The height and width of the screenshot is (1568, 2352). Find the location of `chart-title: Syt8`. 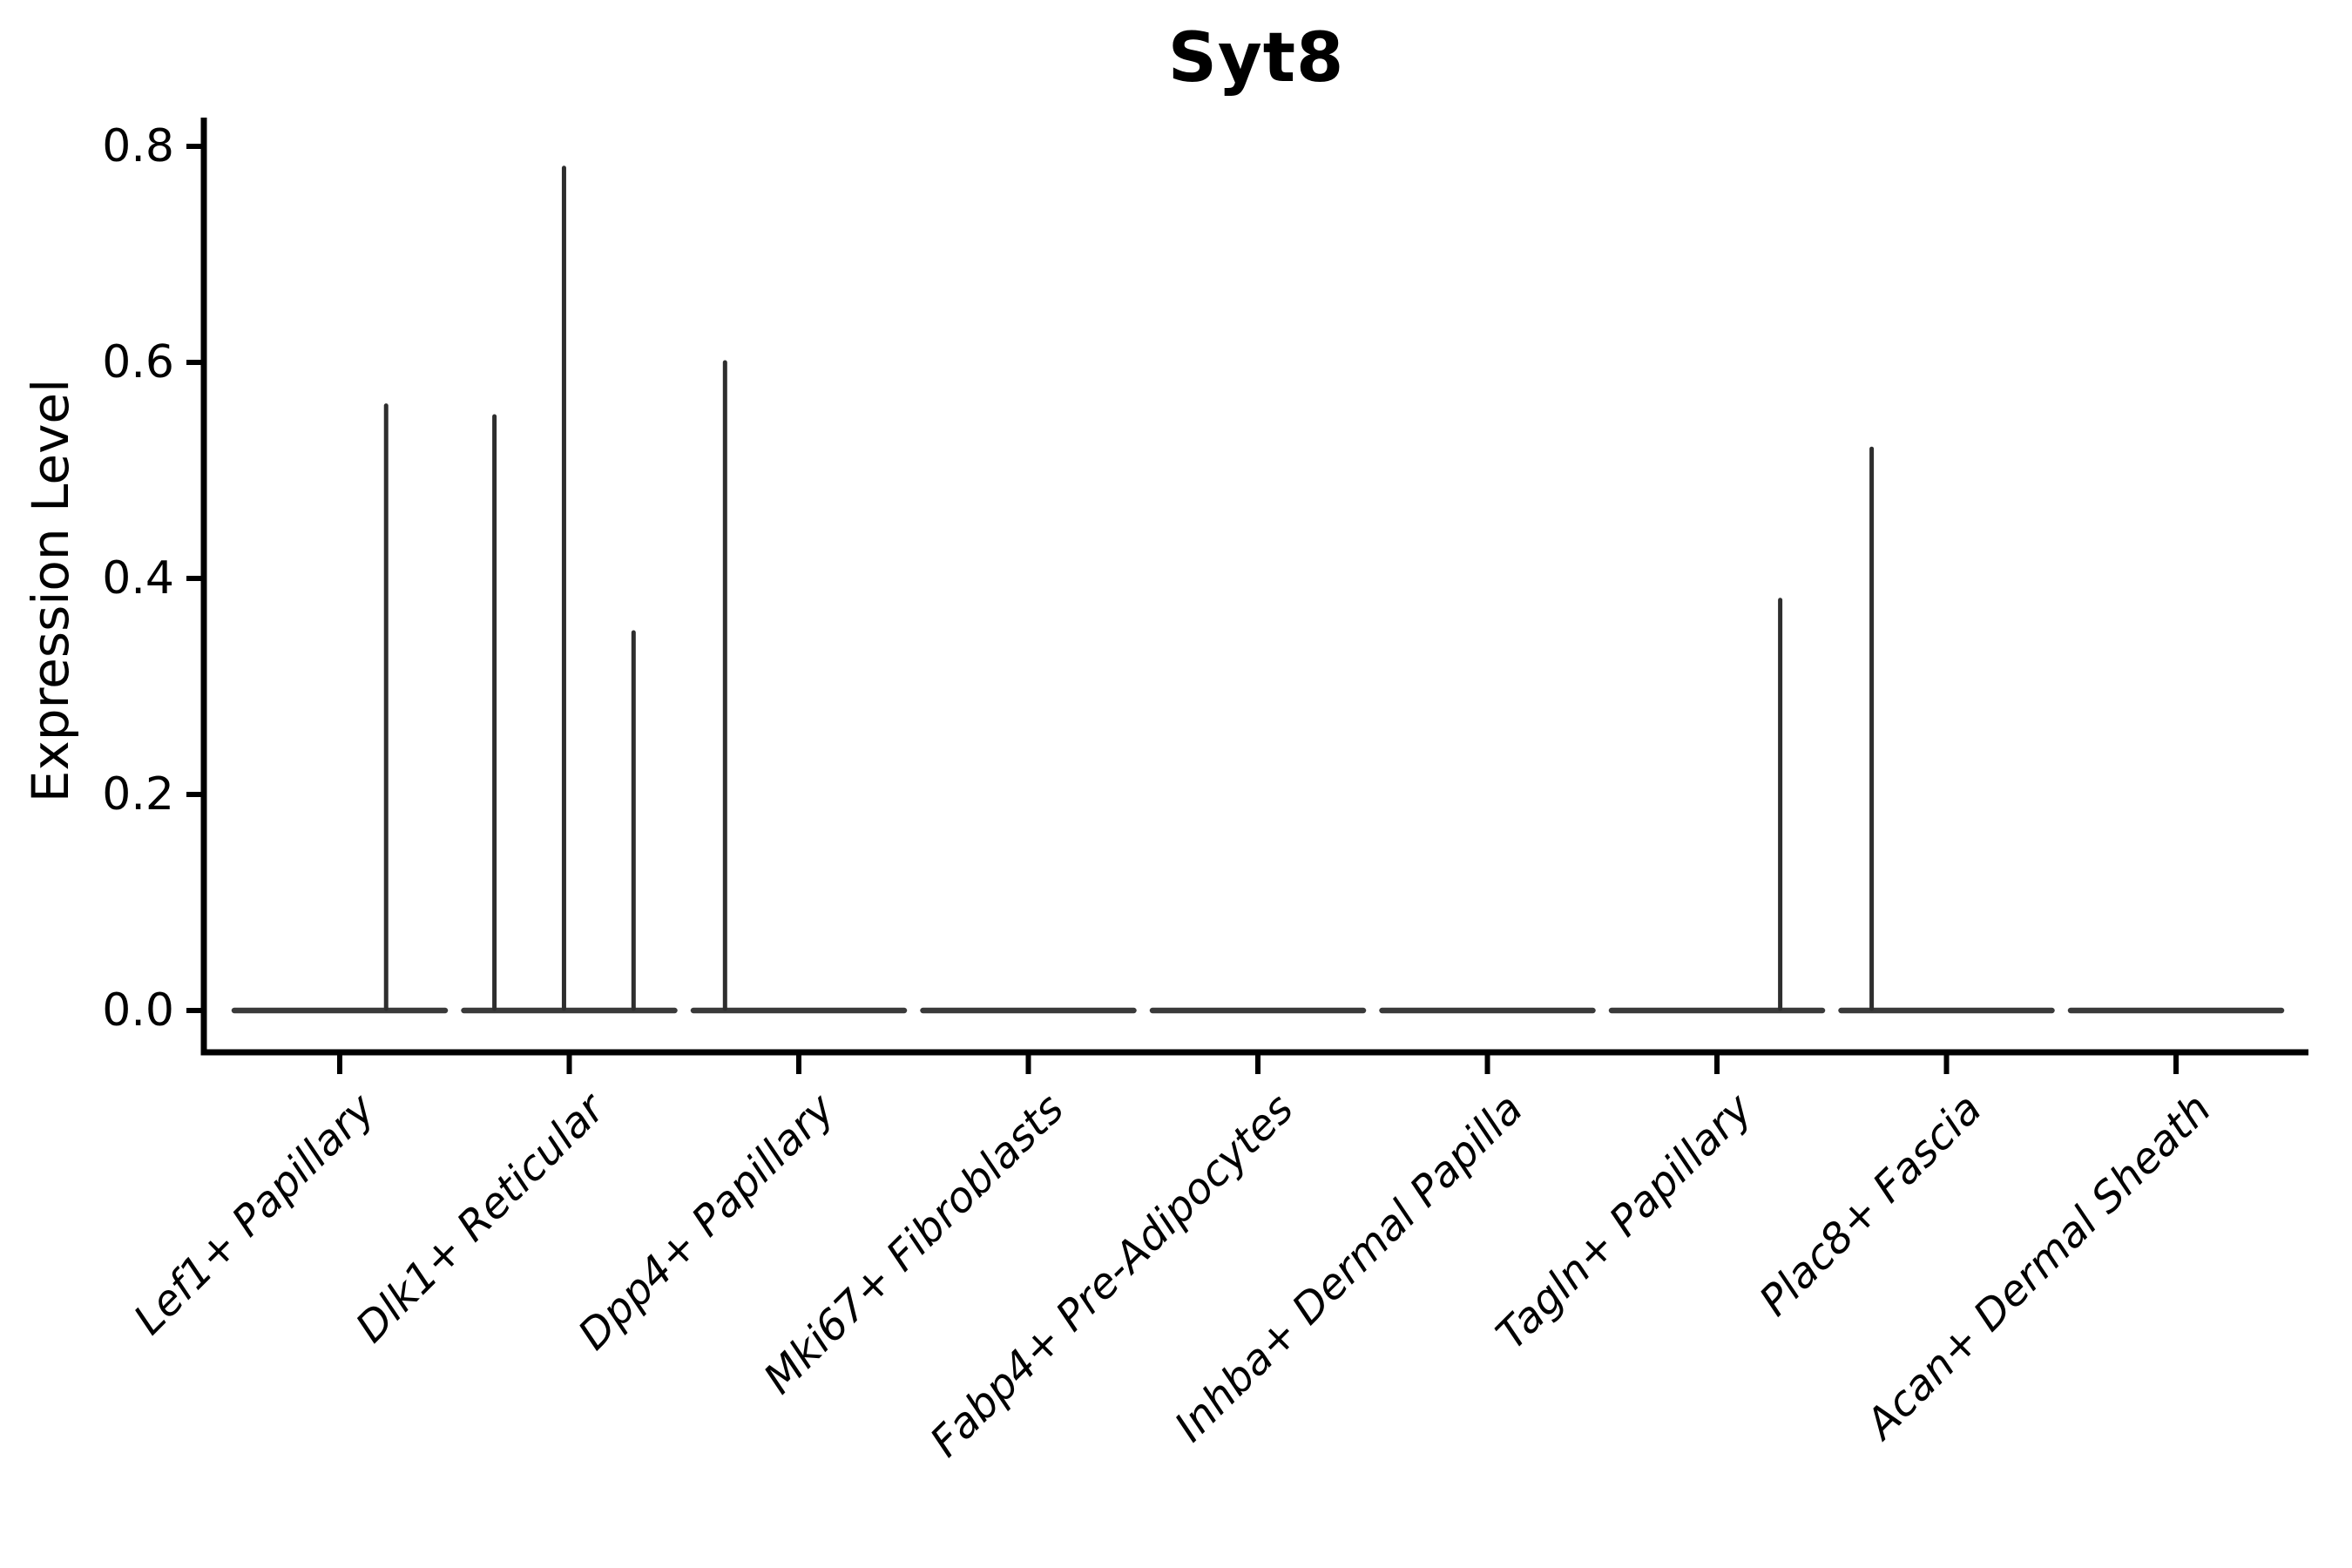

chart-title: Syt8 is located at coordinates (1256, 58).